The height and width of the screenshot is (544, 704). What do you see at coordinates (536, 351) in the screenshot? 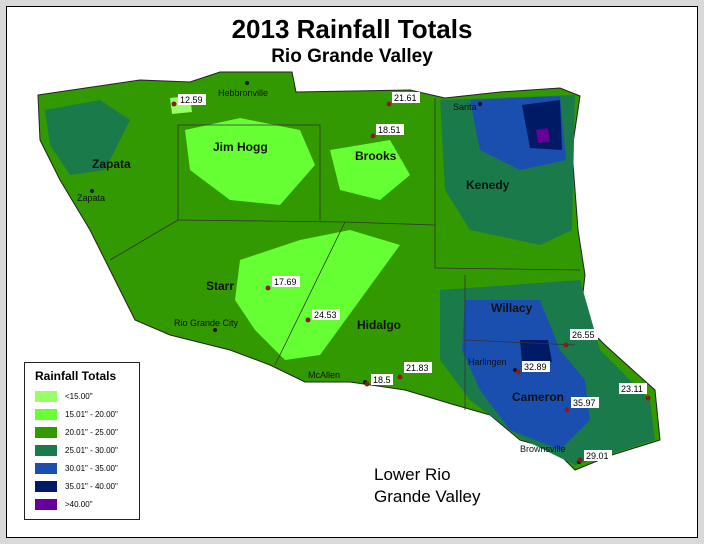
I see `zone-35-40-south` at bounding box center [536, 351].